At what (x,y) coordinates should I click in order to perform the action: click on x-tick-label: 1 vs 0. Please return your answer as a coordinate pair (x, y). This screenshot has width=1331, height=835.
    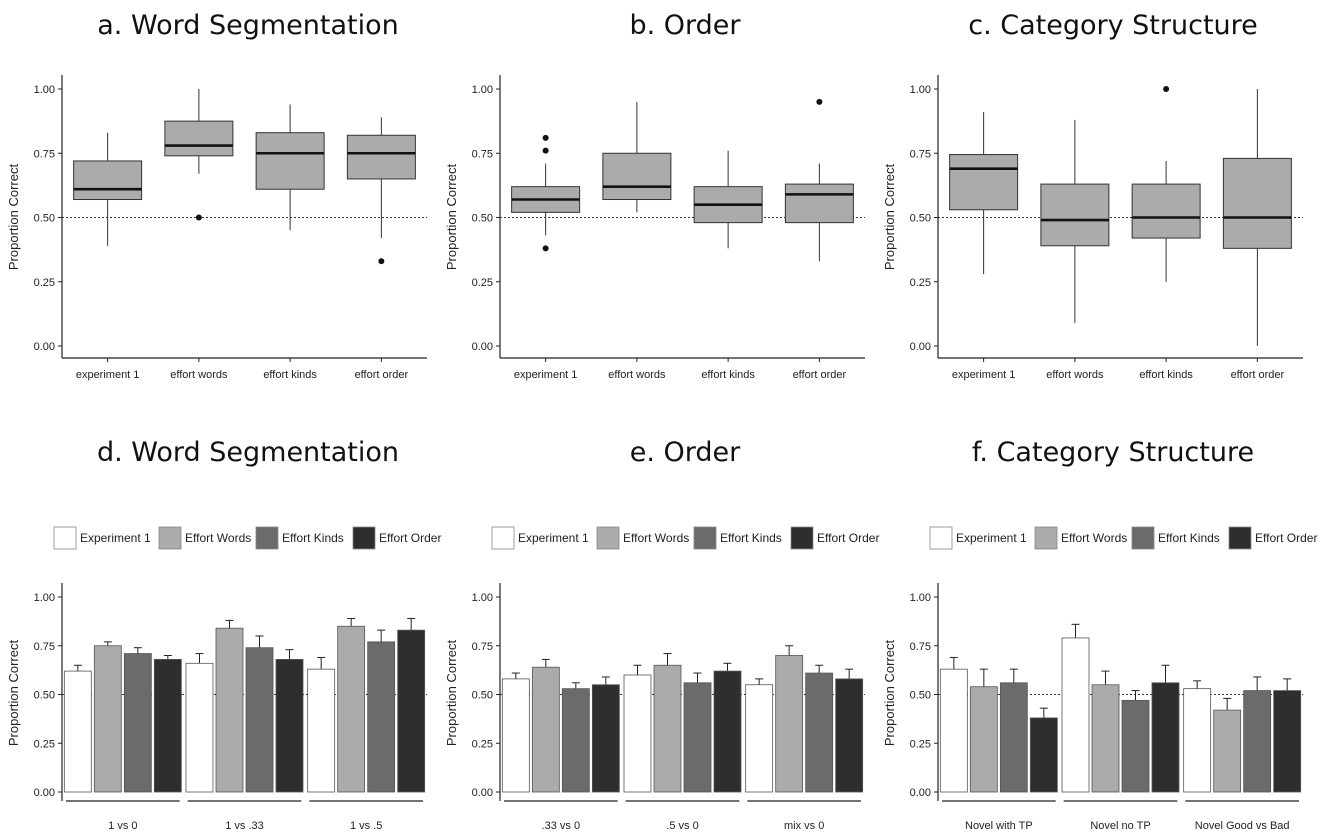
    Looking at the image, I should click on (122, 826).